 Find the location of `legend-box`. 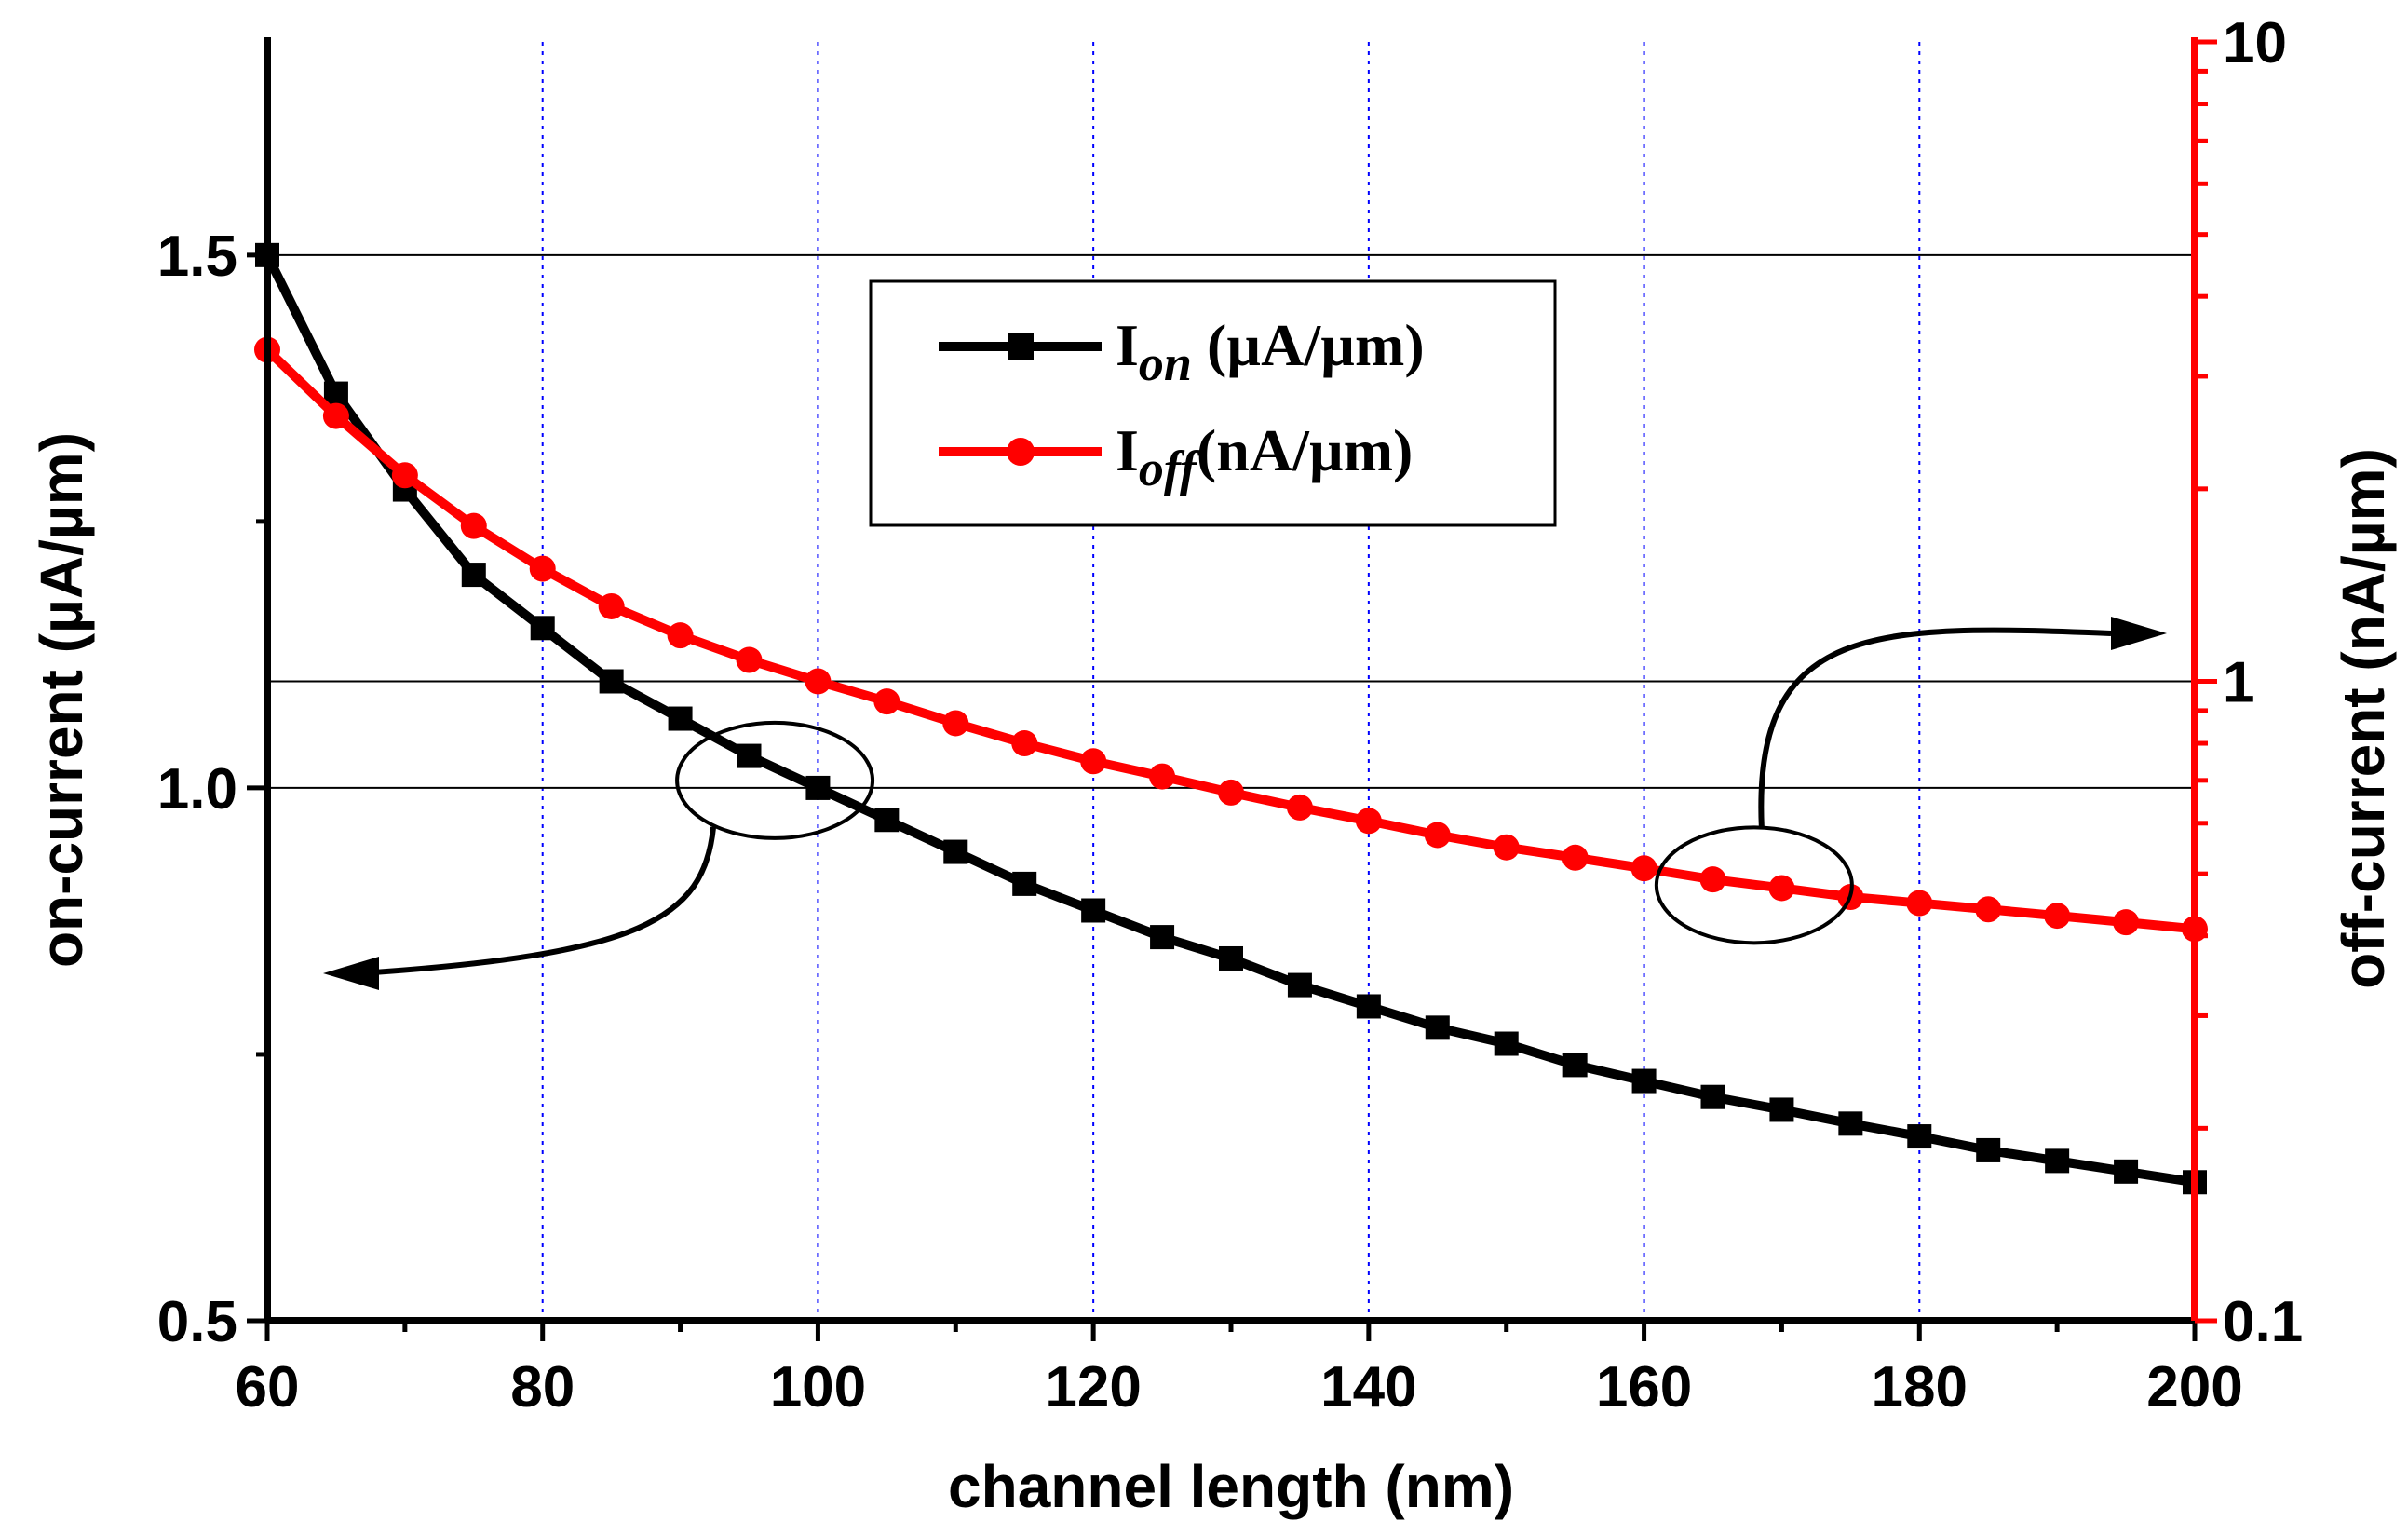

legend-box is located at coordinates (1213, 403).